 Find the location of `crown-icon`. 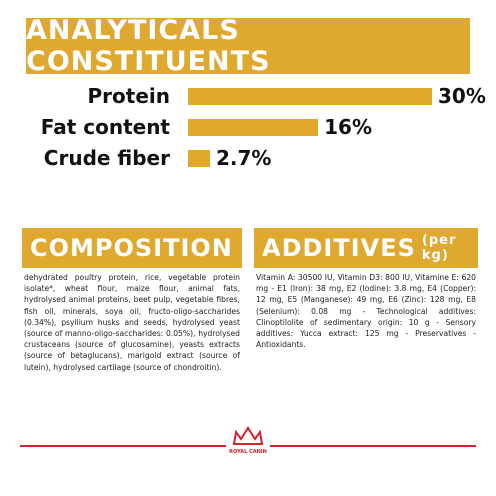

crown-icon is located at coordinates (248, 435).